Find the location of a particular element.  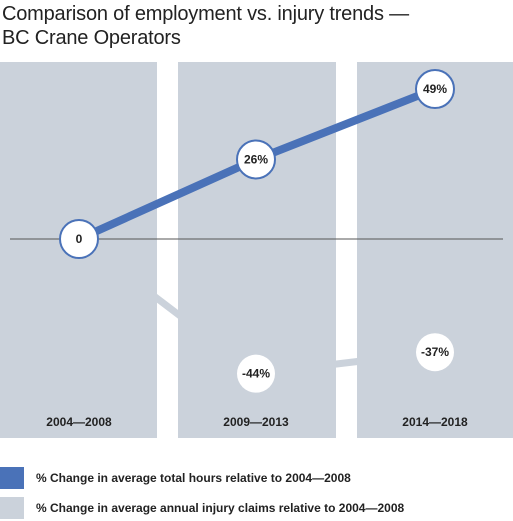

claims-data-label: -44% is located at coordinates (256, 374).